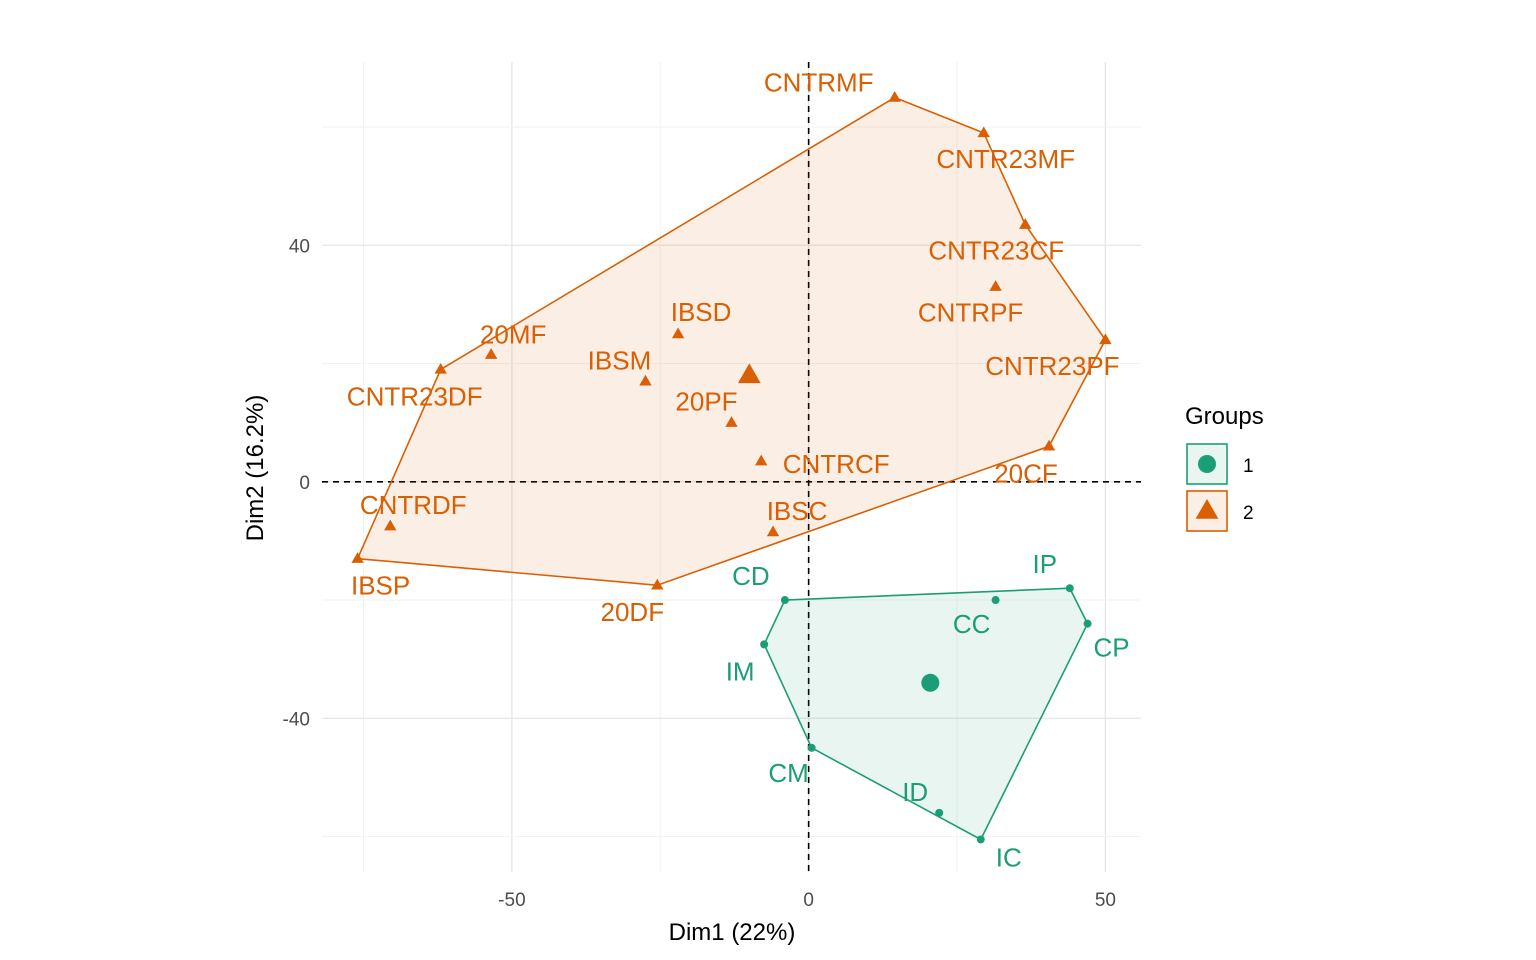  What do you see at coordinates (915, 792) in the screenshot?
I see `point-label: ID` at bounding box center [915, 792].